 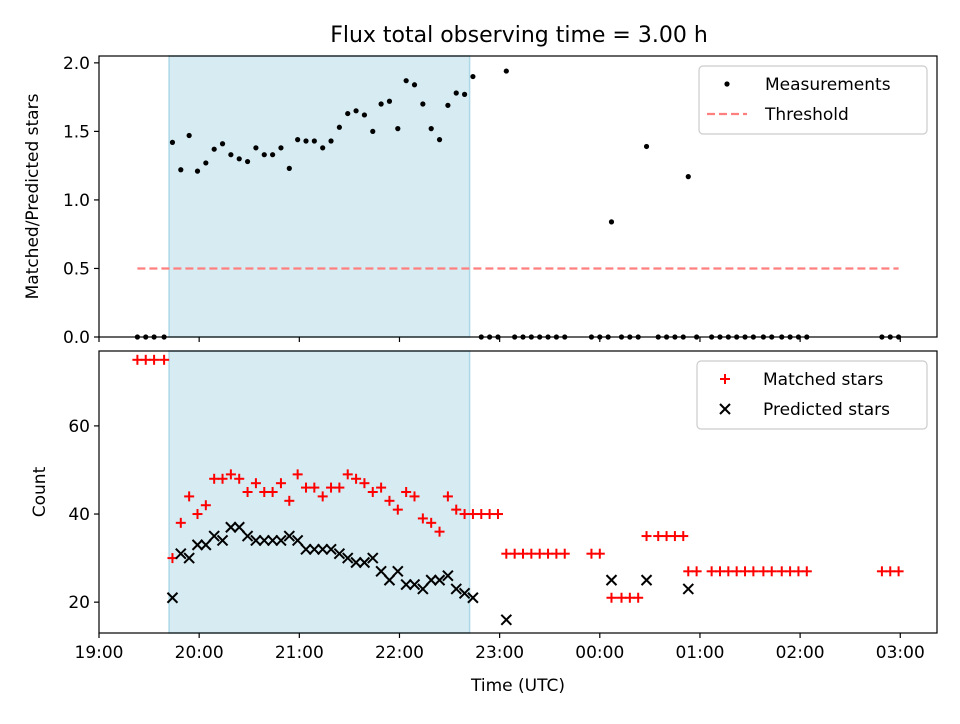 What do you see at coordinates (804, 410) in the screenshot?
I see `legend-item-predicted-stars: Predicted stars` at bounding box center [804, 410].